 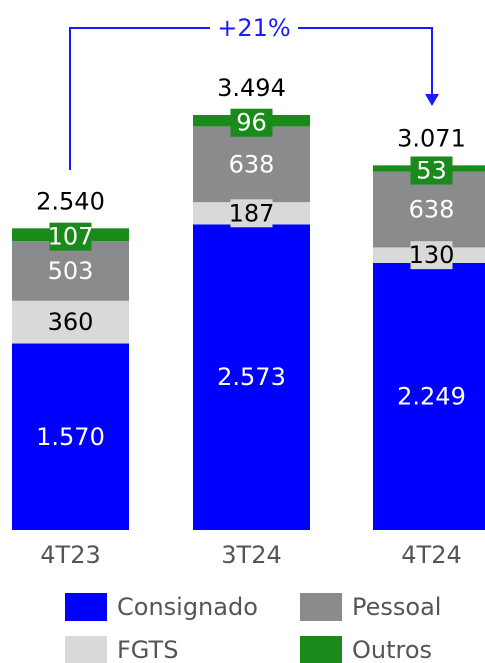 I want to click on value-label: 53, so click(x=431, y=171).